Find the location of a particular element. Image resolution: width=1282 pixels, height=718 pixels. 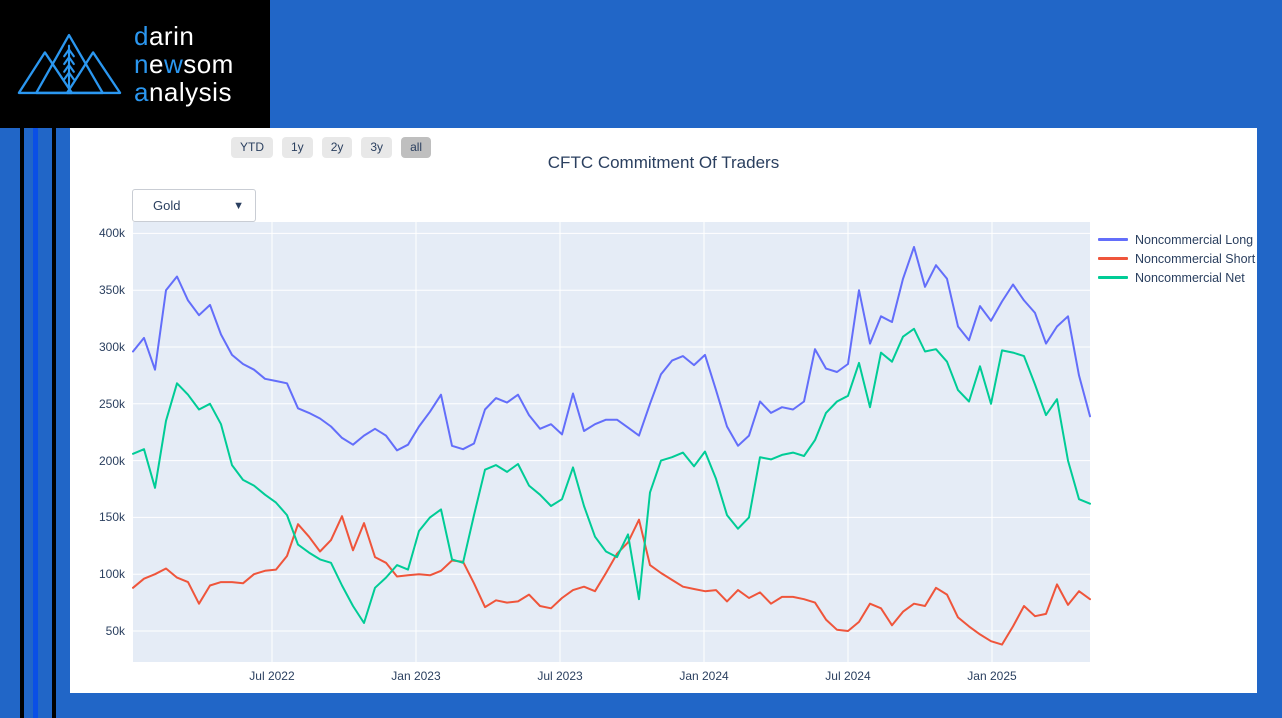

y-tick-label: 200k is located at coordinates (111, 460).